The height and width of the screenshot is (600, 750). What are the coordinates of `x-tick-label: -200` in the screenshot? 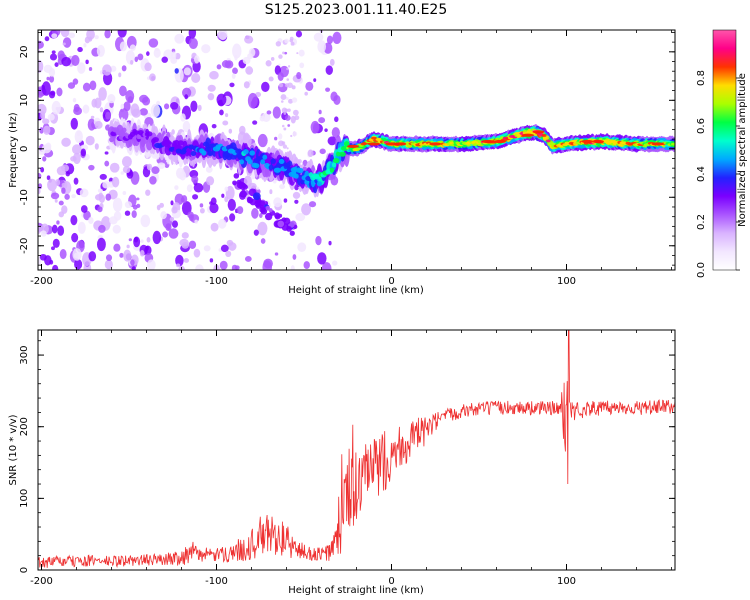 It's located at (41, 281).